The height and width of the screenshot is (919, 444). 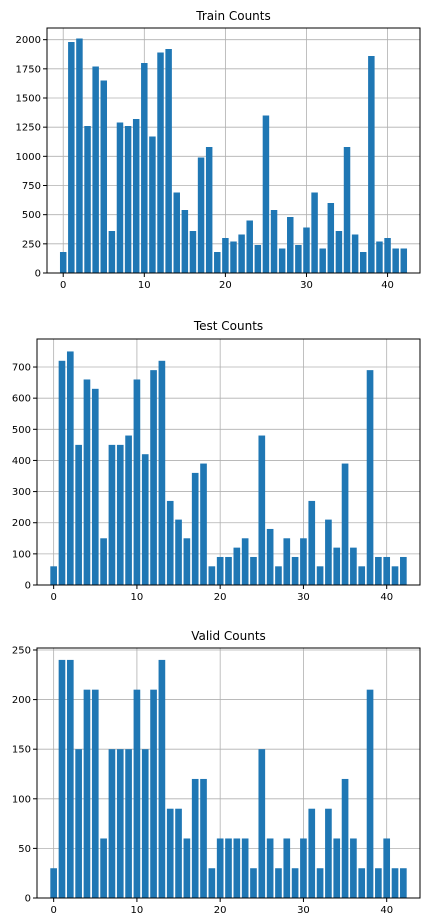 What do you see at coordinates (21, 523) in the screenshot?
I see `test-counts-y-tick-label: 200` at bounding box center [21, 523].